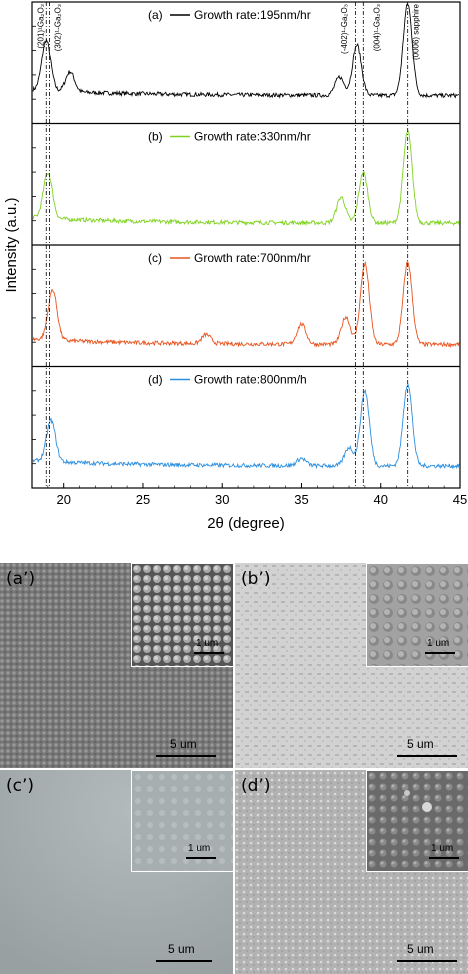 This screenshot has height=974, width=468. Describe the element at coordinates (63, 499) in the screenshot. I see `x-tick-label: 20` at that location.